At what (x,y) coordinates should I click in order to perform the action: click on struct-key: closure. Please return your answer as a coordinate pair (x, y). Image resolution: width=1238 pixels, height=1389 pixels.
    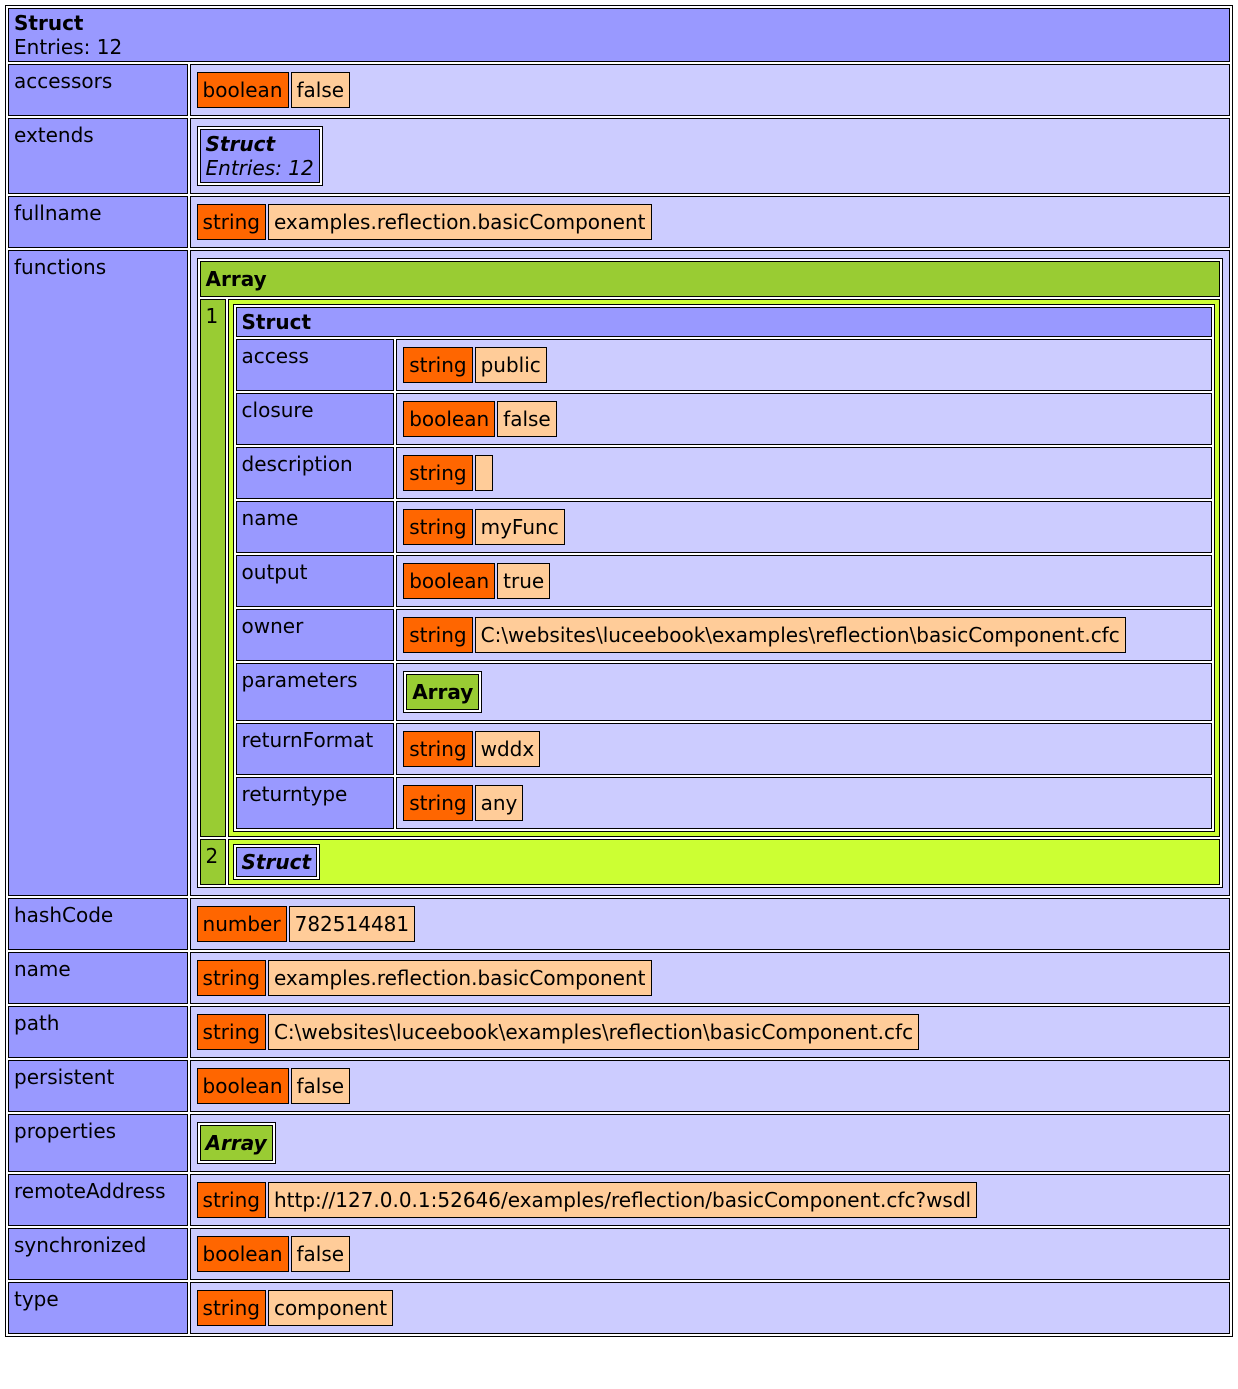
    Looking at the image, I should click on (315, 419).